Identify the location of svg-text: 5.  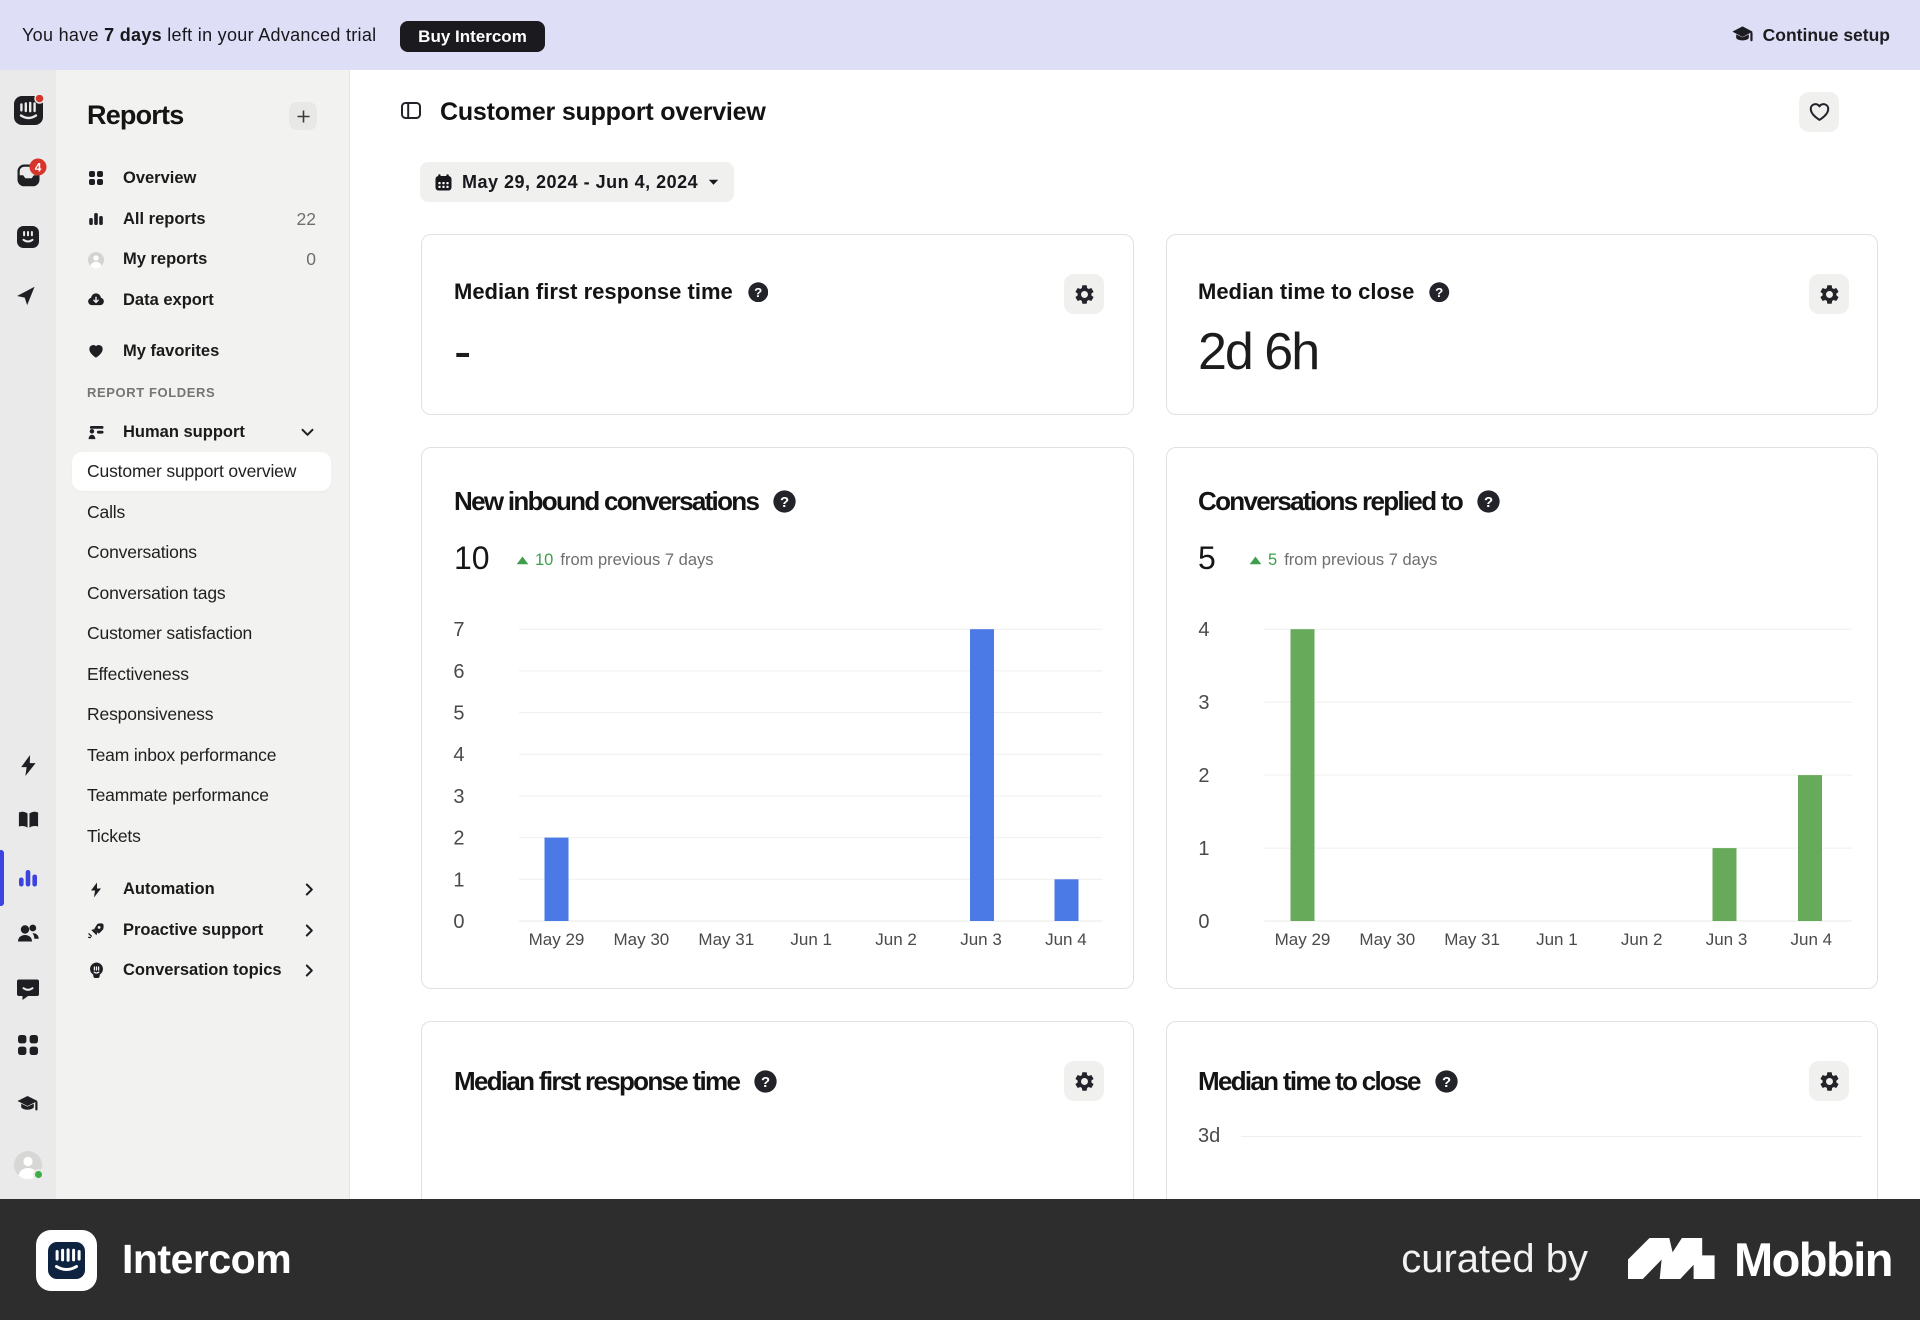
(458, 714).